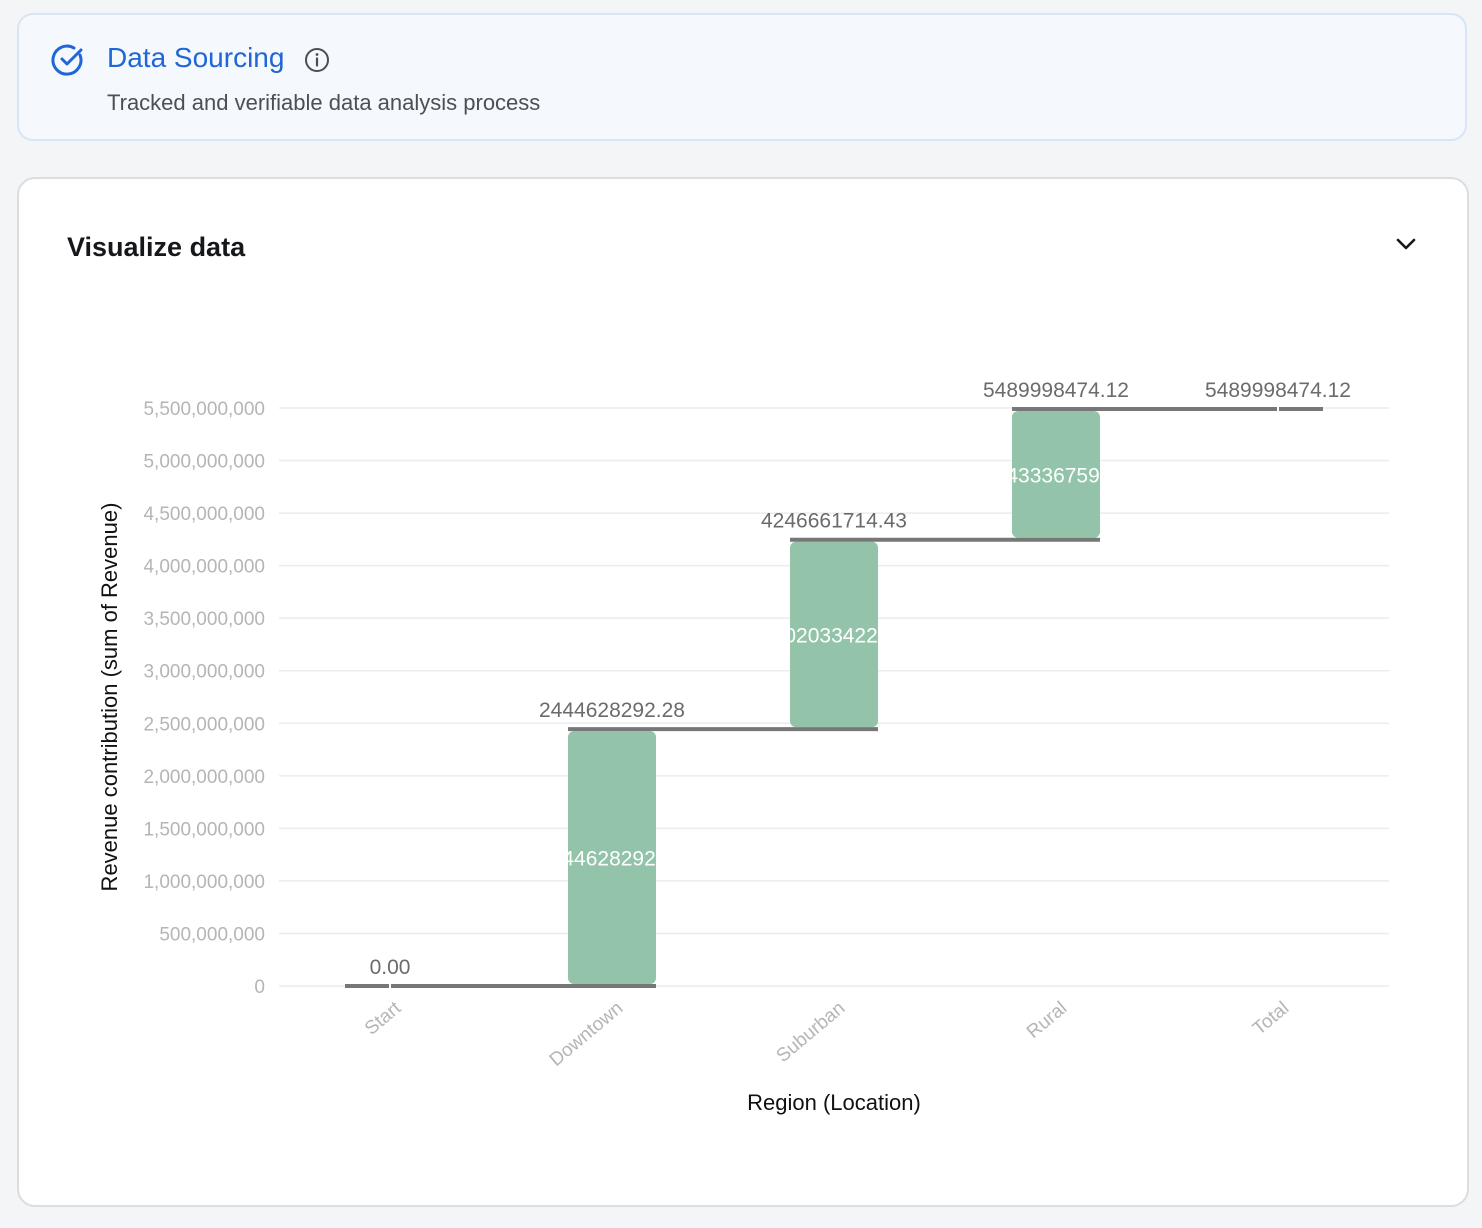 The width and height of the screenshot is (1482, 1228). What do you see at coordinates (204, 777) in the screenshot?
I see `y-tick-label: 2,000,000,000` at bounding box center [204, 777].